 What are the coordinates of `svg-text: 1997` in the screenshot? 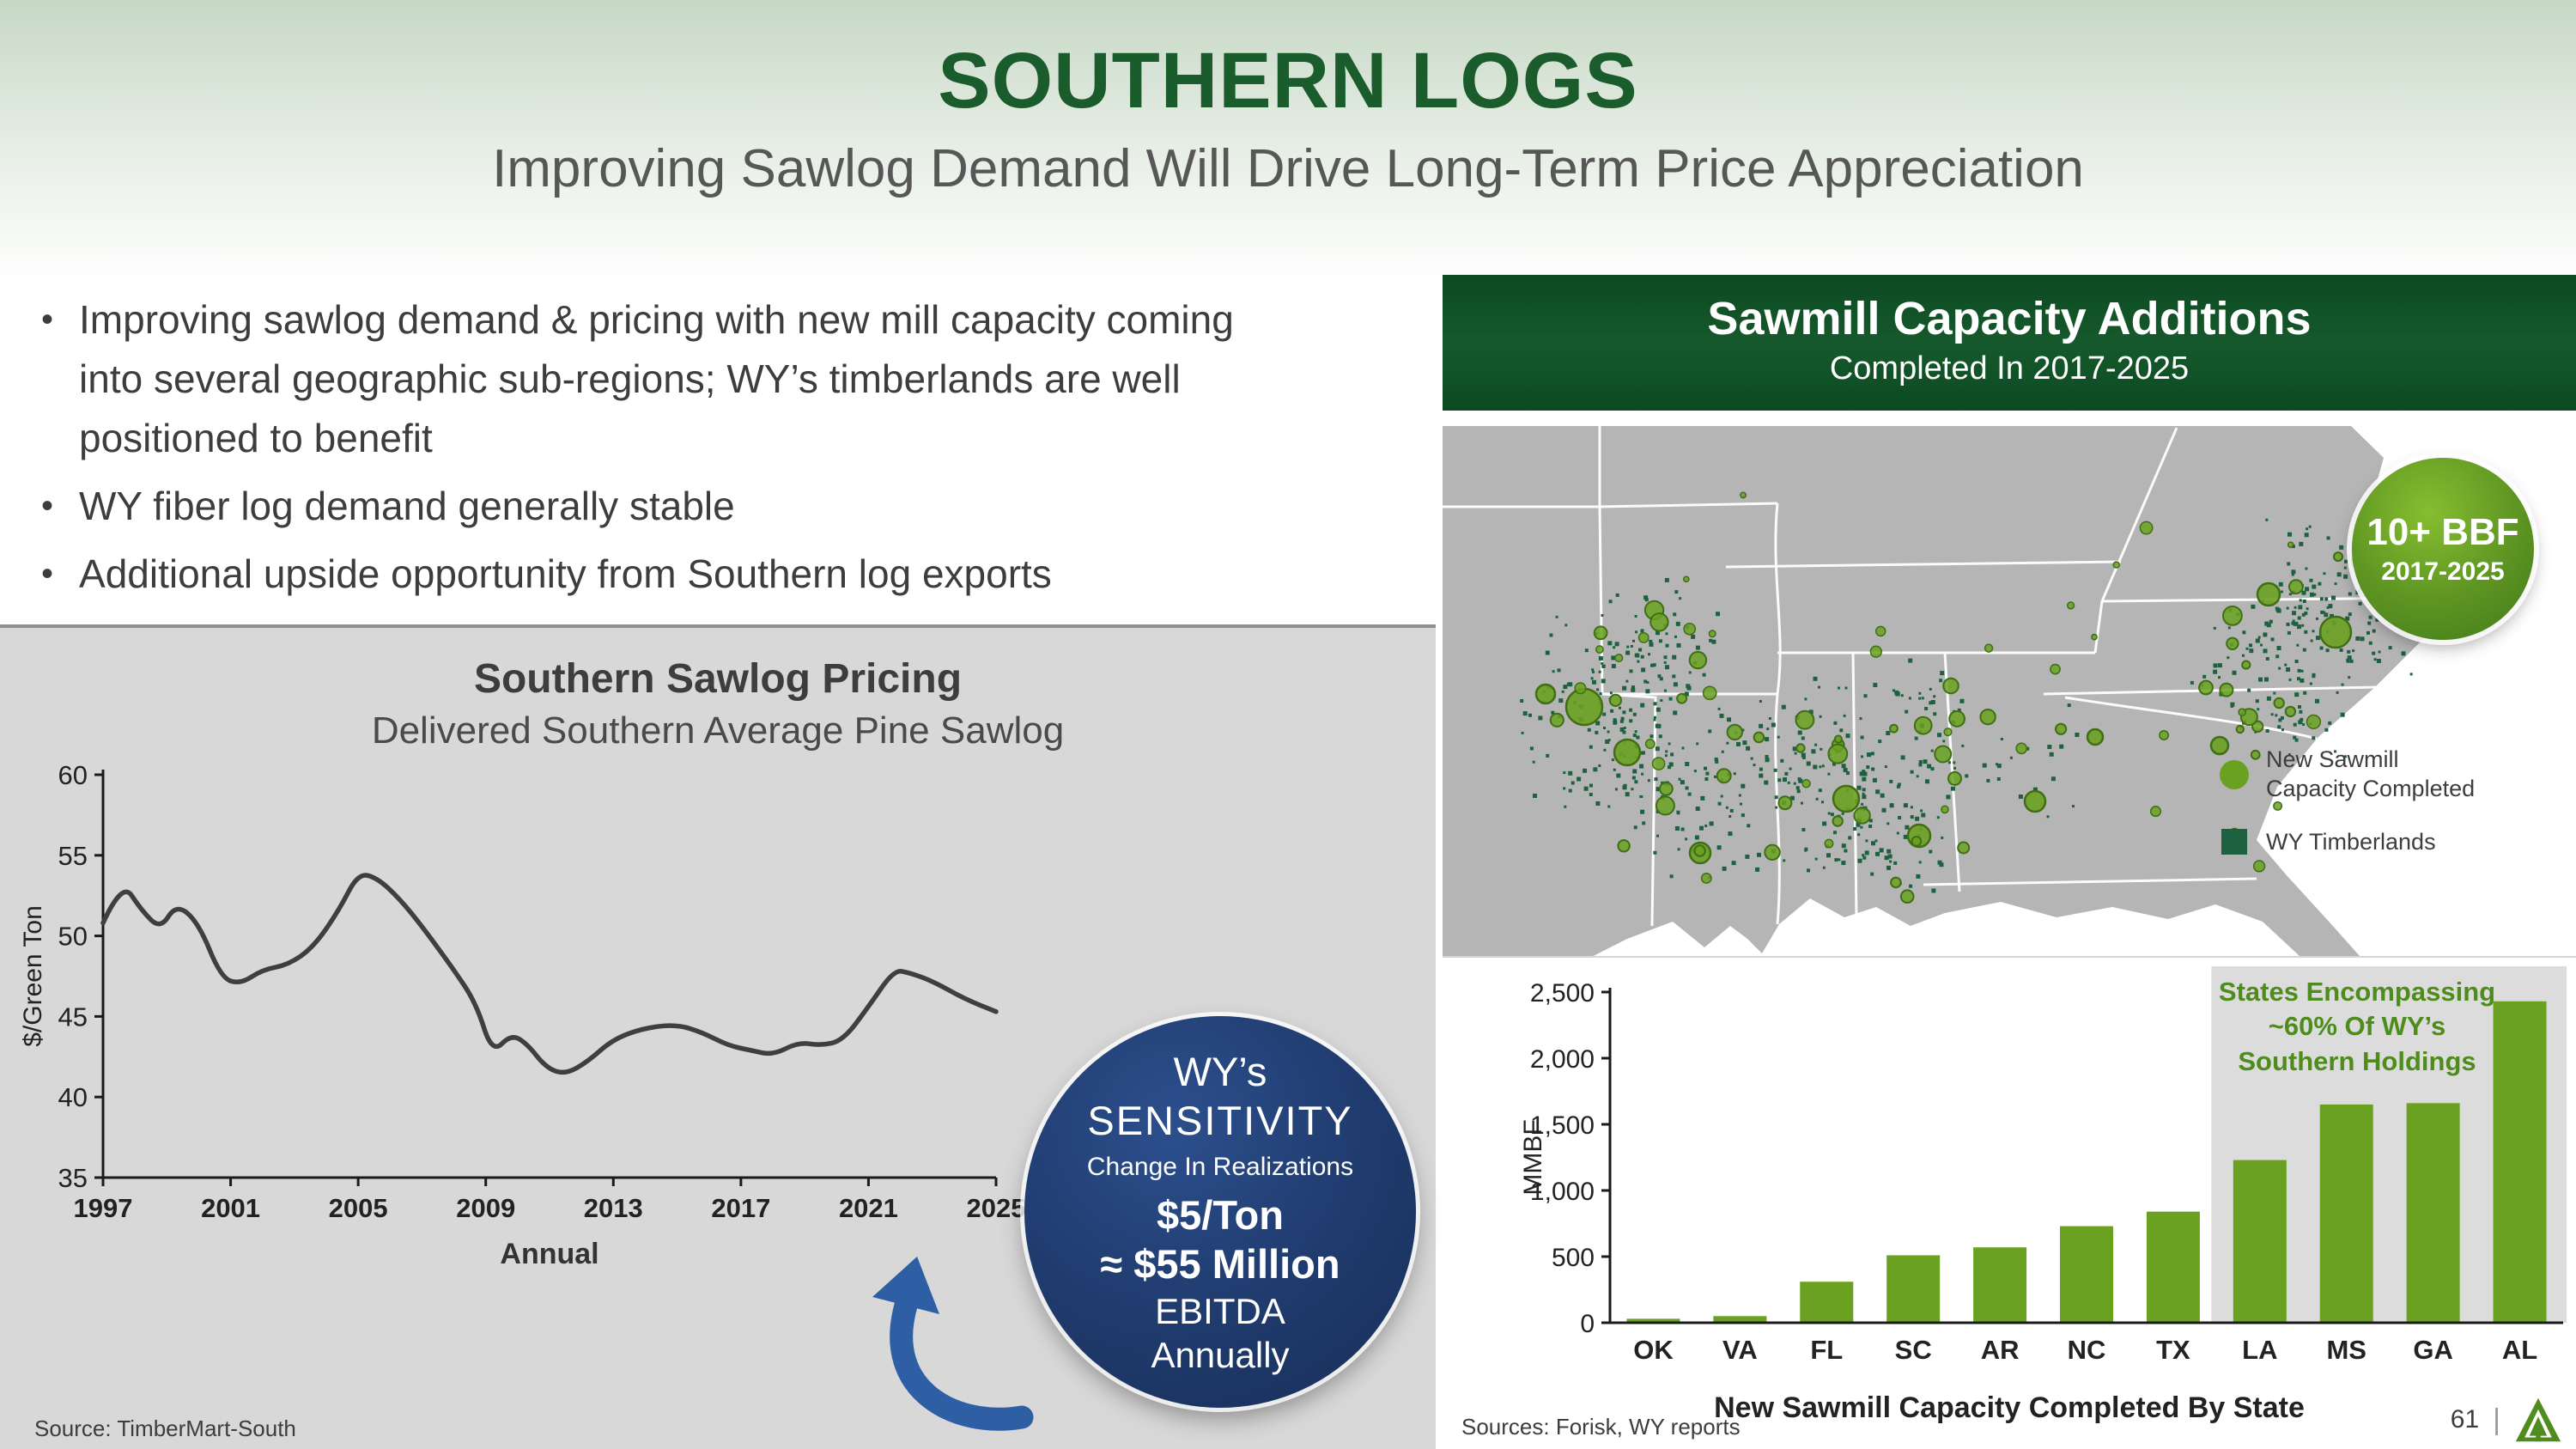 It's located at (104, 1208).